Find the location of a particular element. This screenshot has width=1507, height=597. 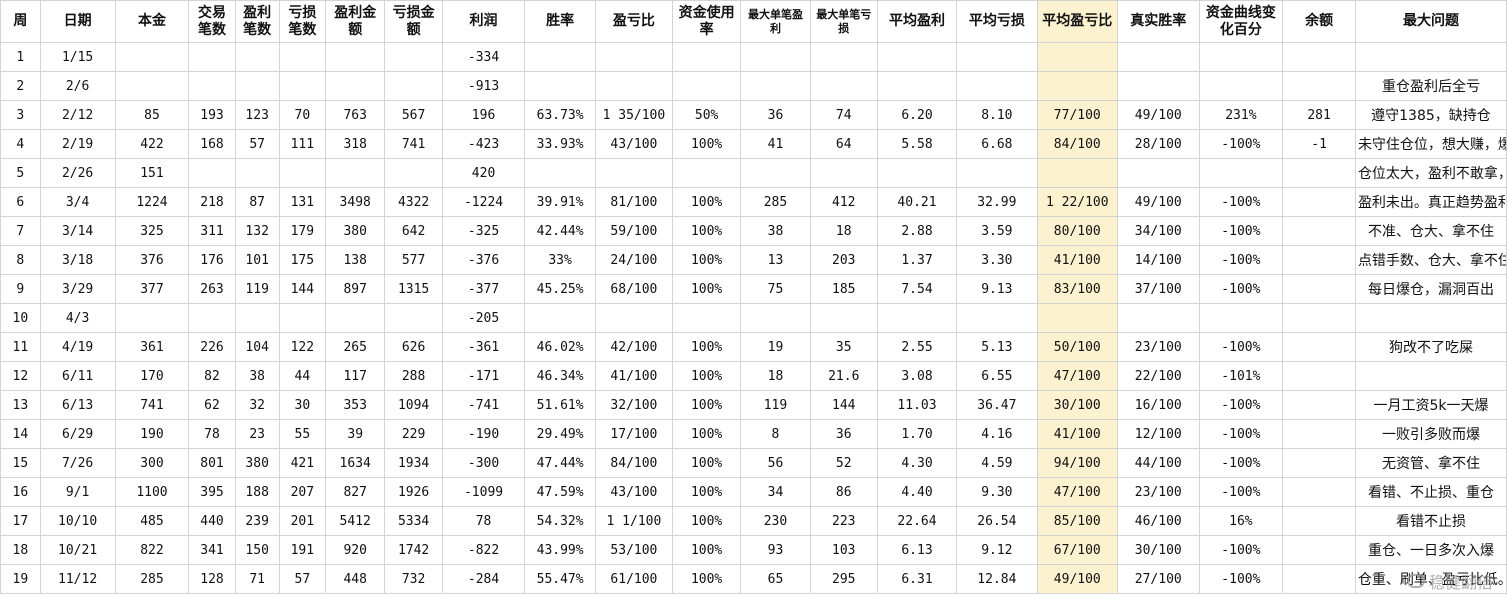

table-cell: 47/100 is located at coordinates (1077, 376).